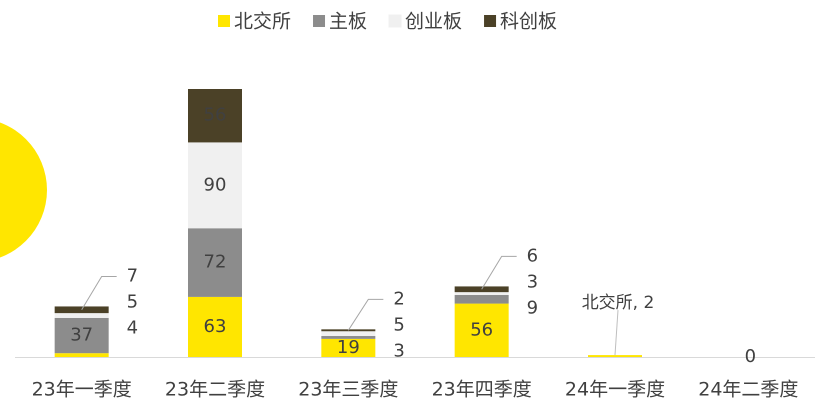 The height and width of the screenshot is (405, 815). What do you see at coordinates (215, 390) in the screenshot?
I see `x-tick-label: 23年二季度` at bounding box center [215, 390].